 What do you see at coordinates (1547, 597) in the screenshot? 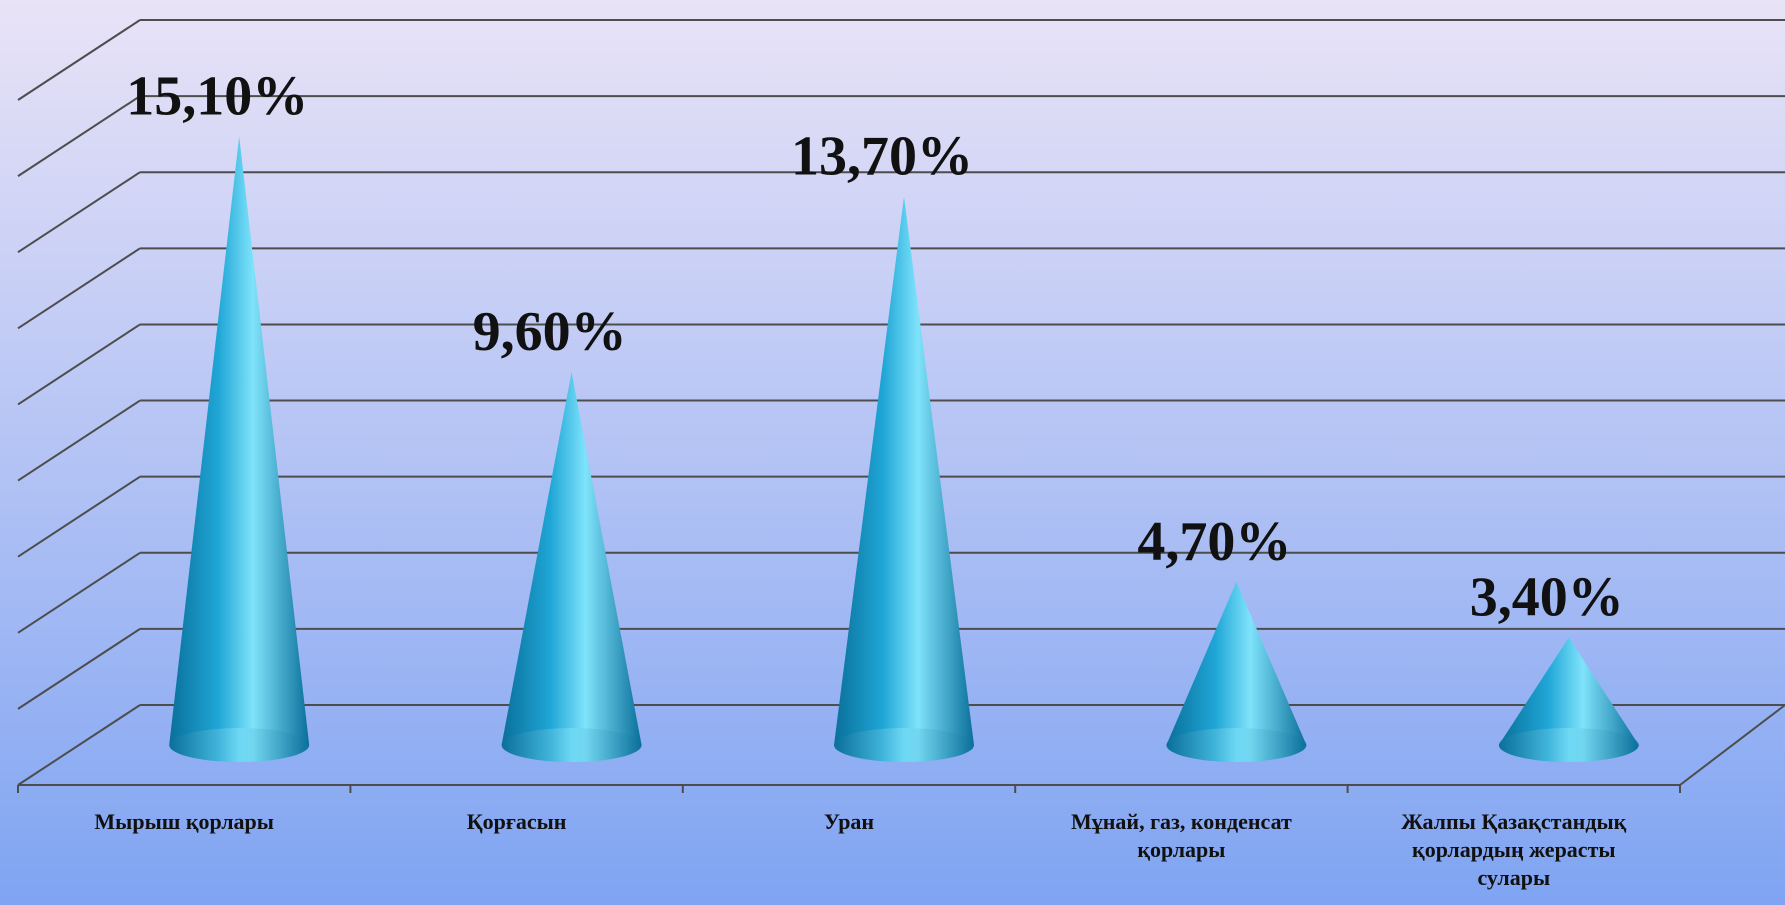
I see `data-label: 3,40%` at bounding box center [1547, 597].